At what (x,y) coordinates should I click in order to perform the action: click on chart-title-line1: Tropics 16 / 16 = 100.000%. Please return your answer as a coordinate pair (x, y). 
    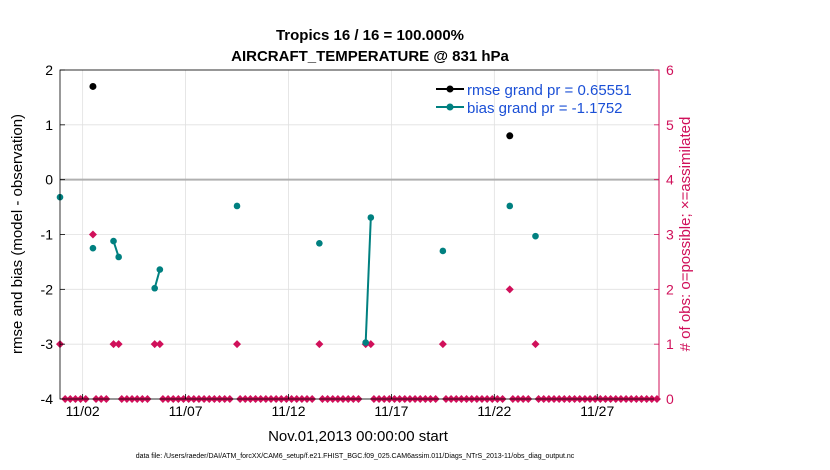
    Looking at the image, I should click on (370, 35).